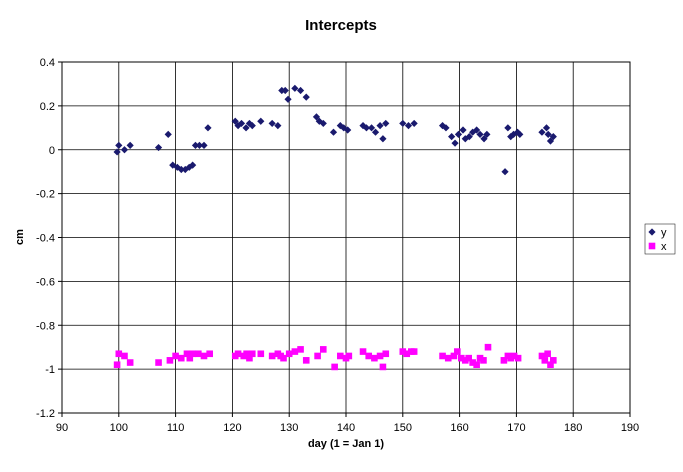 The height and width of the screenshot is (472, 683). I want to click on x-tick-label: 120, so click(232, 428).